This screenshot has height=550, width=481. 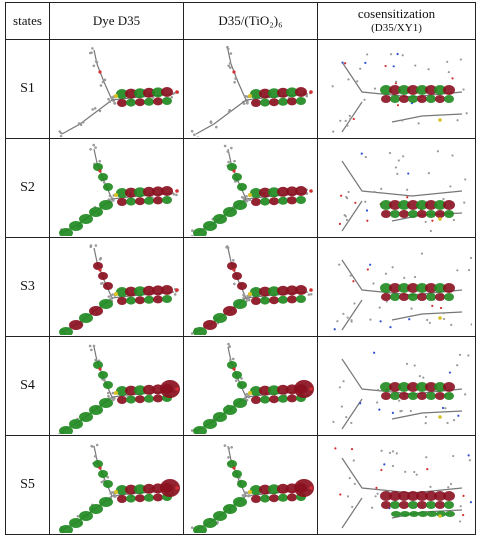 I want to click on state-label: S2, so click(x=27, y=188).